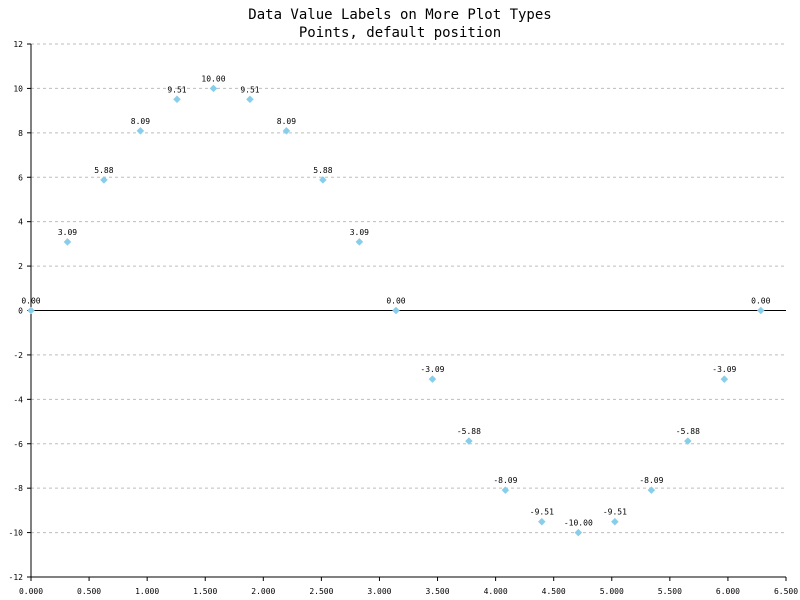 The image size is (800, 600). What do you see at coordinates (670, 591) in the screenshot?
I see `x-tick-label: 5.500` at bounding box center [670, 591].